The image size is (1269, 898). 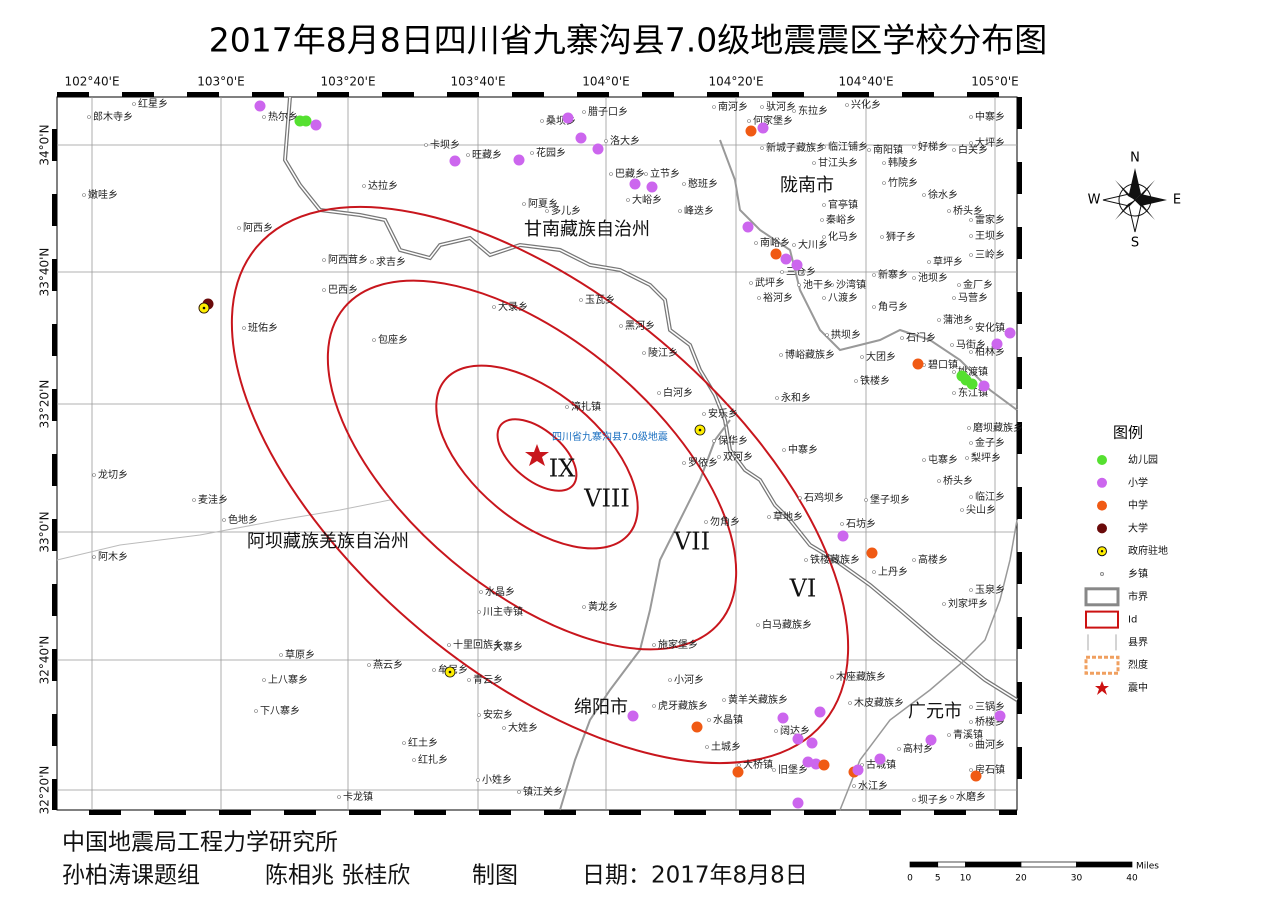 I want to click on town-label: 博峪藏族乡, so click(x=810, y=354).